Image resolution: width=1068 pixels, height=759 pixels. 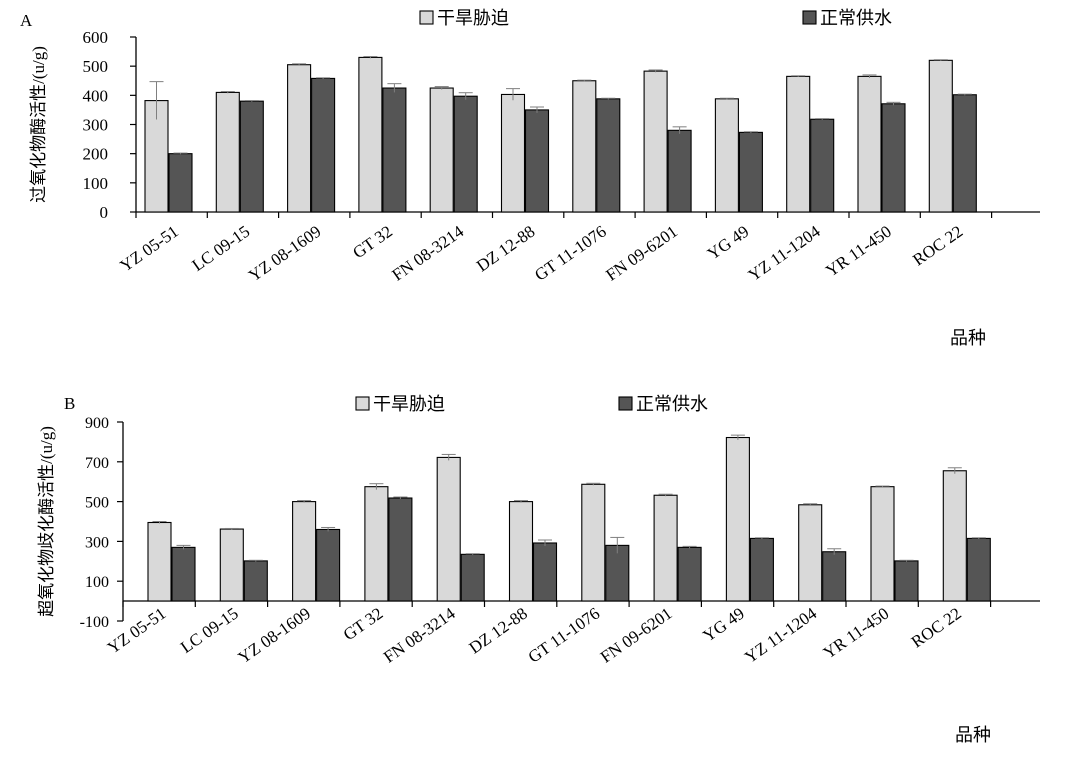 What do you see at coordinates (46, 521) in the screenshot?
I see `y-axis-title: 超氧化物歧化酶活性/(u/g)` at bounding box center [46, 521].